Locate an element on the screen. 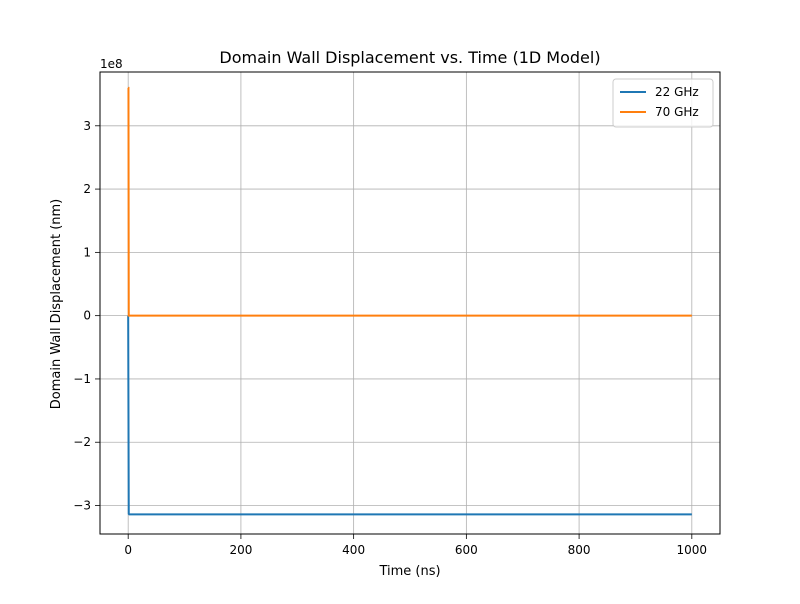  x-tick-label: 400 is located at coordinates (353, 550).